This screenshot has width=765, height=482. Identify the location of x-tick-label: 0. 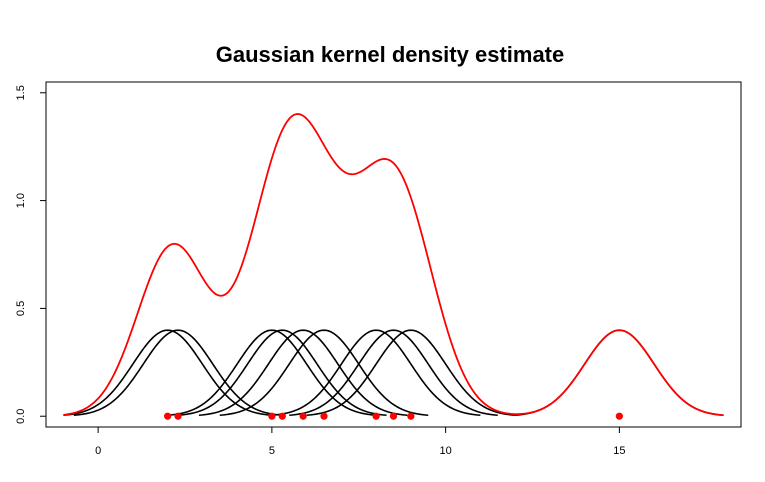
(98, 451).